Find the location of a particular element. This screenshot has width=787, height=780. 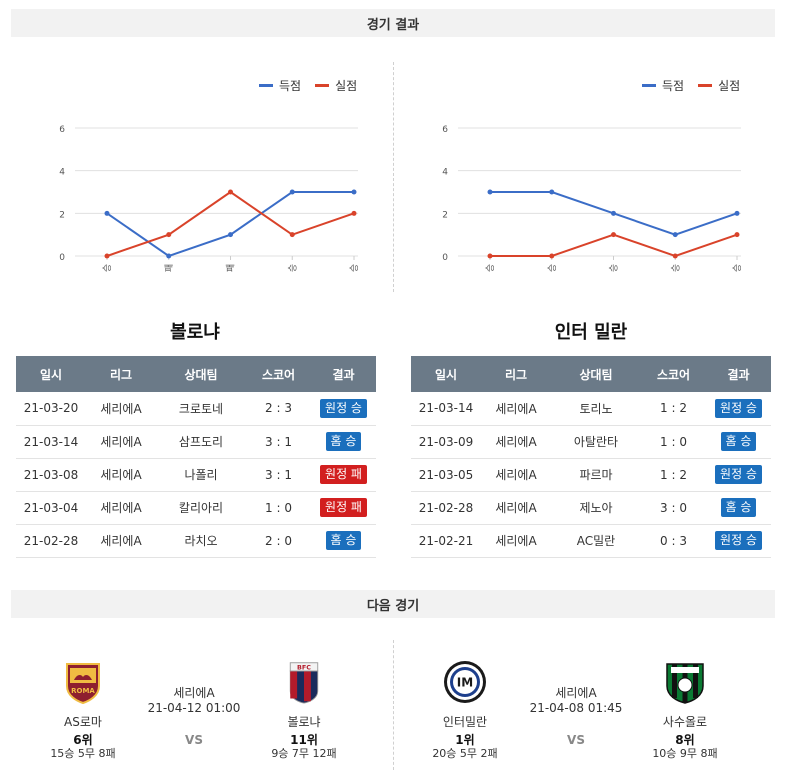

y-tick-label: 0 is located at coordinates (62, 258).